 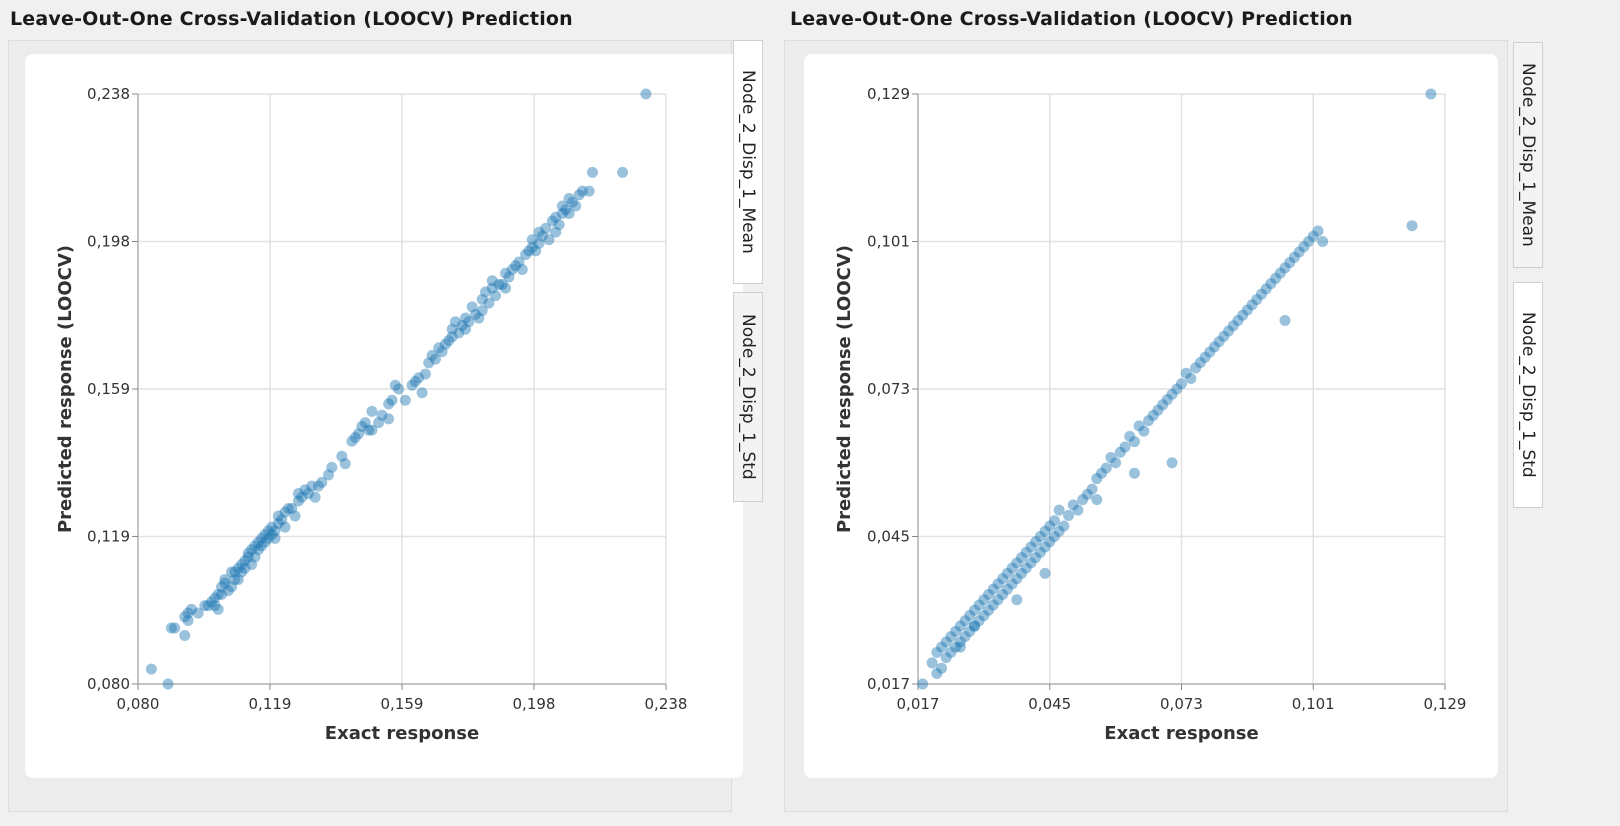 What do you see at coordinates (888, 94) in the screenshot?
I see `y-tick-label: 0,129` at bounding box center [888, 94].